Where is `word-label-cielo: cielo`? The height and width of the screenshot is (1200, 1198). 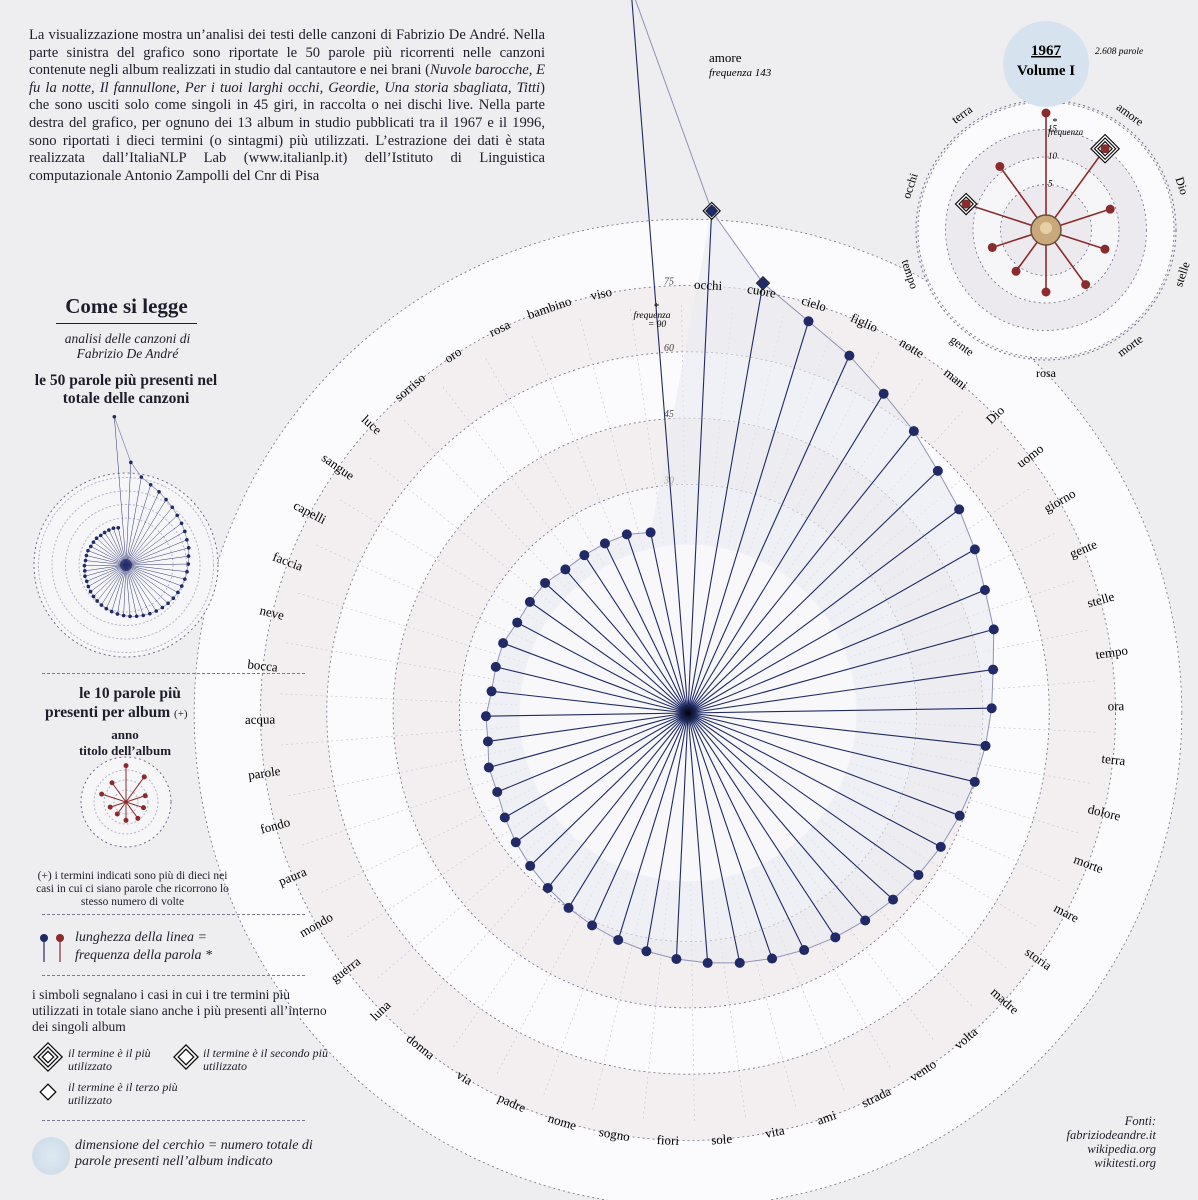 word-label-cielo: cielo is located at coordinates (814, 304).